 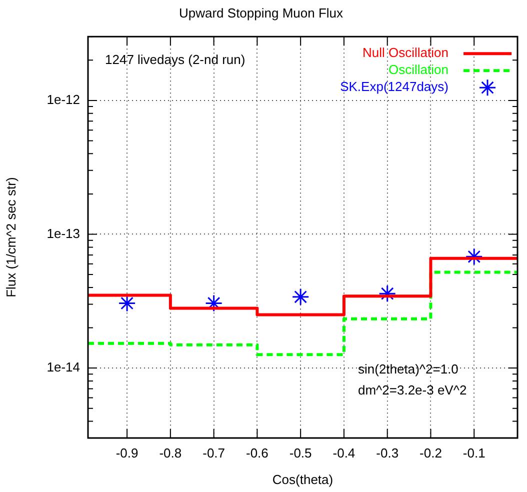 I want to click on x-tick-label: -0.7, so click(x=214, y=452).